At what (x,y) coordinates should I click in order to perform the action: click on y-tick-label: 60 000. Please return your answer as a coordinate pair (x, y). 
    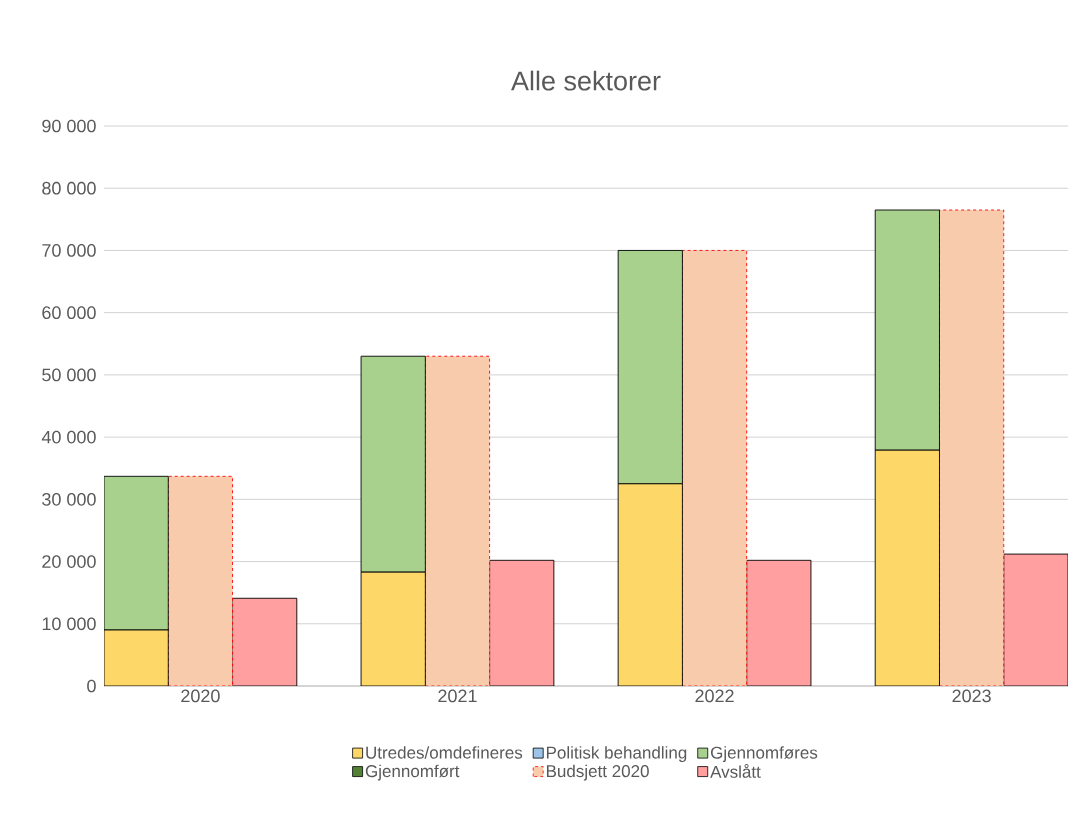
    Looking at the image, I should click on (69, 313).